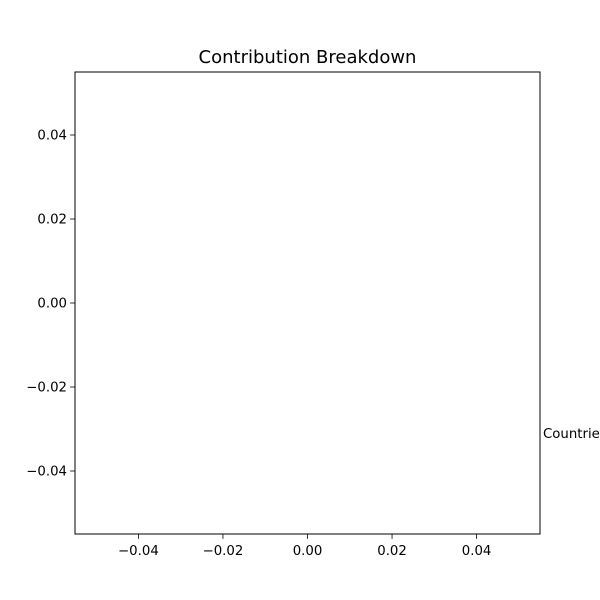  What do you see at coordinates (477, 551) in the screenshot?
I see `x-tick-label: 0.04` at bounding box center [477, 551].